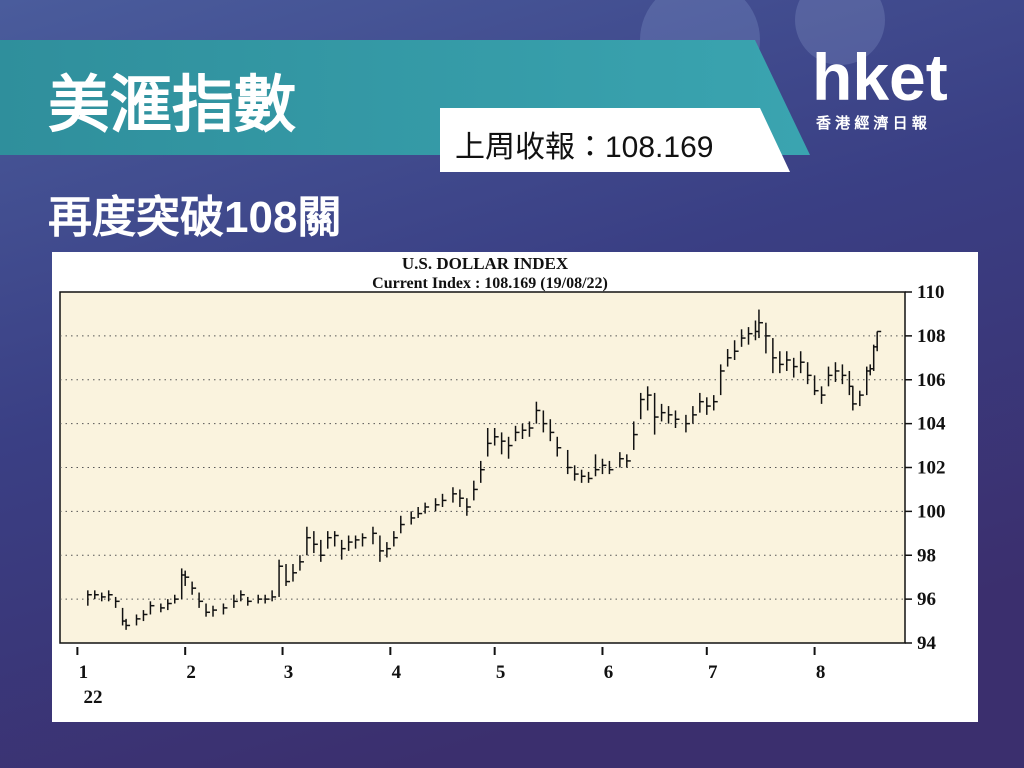 This screenshot has width=1024, height=768. Describe the element at coordinates (927, 643) in the screenshot. I see `y-tick-label: 94` at that location.